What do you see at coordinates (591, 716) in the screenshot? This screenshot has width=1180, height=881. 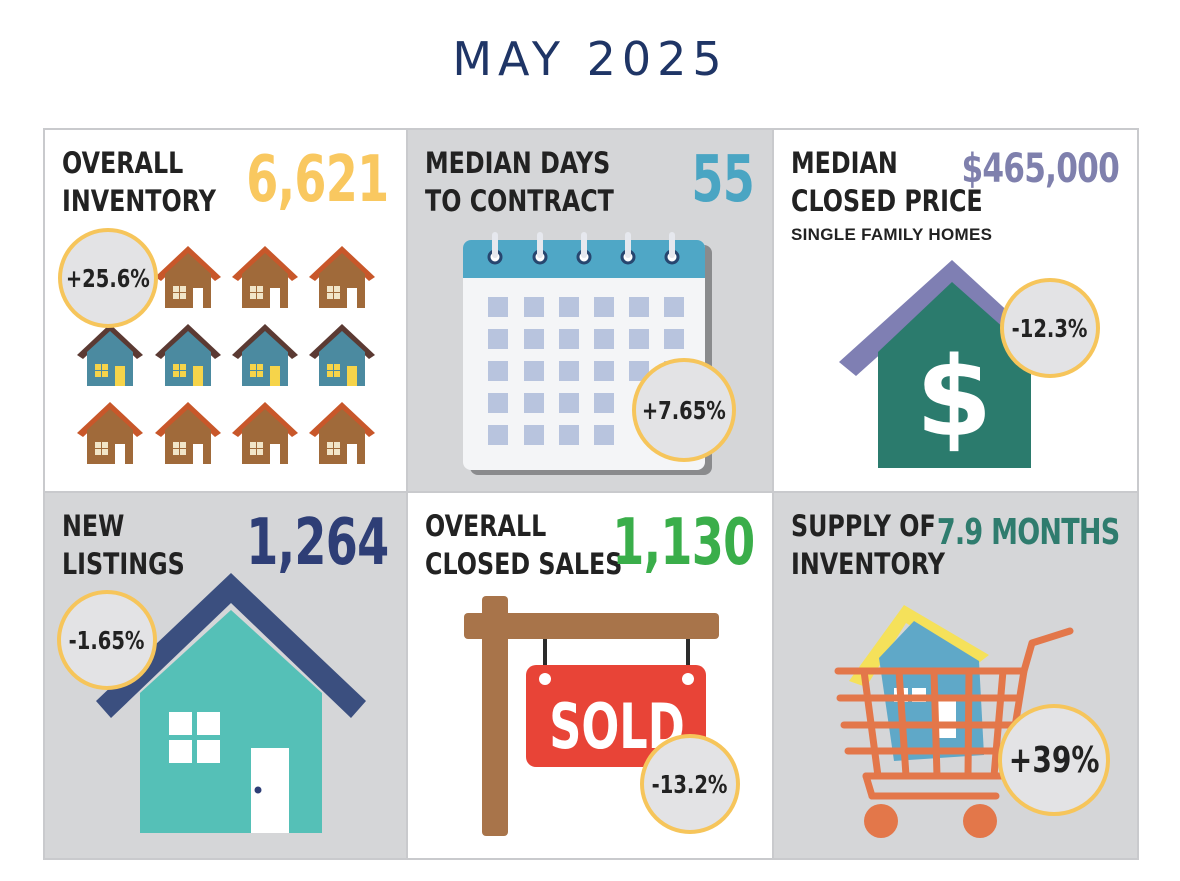 I see `sold-sign-icon: SOLD` at bounding box center [591, 716].